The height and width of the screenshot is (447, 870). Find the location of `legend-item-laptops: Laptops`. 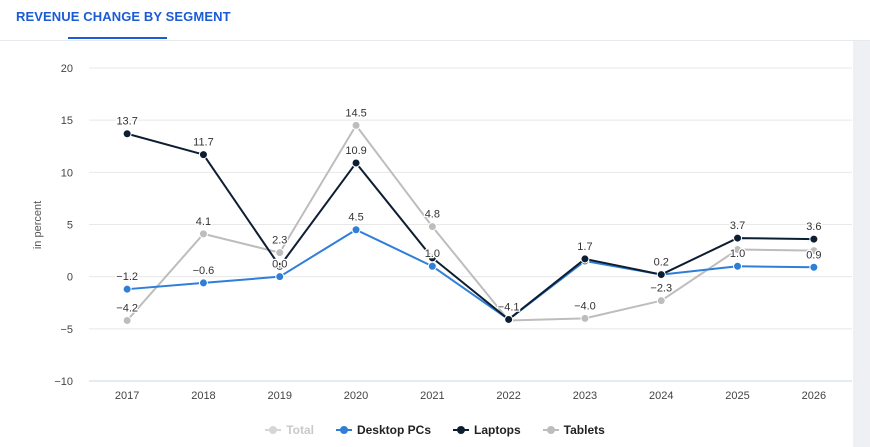

legend-item-laptops: Laptops is located at coordinates (487, 430).